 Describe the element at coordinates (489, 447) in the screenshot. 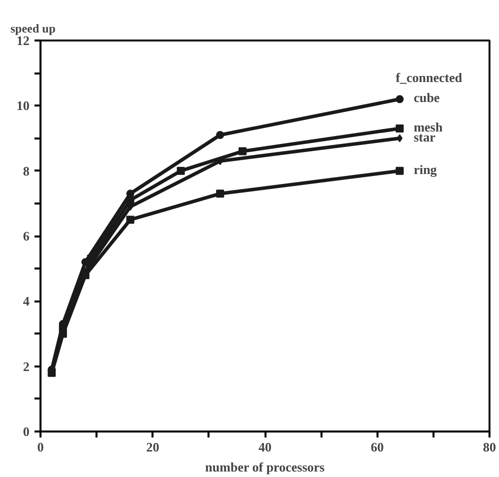

I see `x-tick-label: 80` at that location.